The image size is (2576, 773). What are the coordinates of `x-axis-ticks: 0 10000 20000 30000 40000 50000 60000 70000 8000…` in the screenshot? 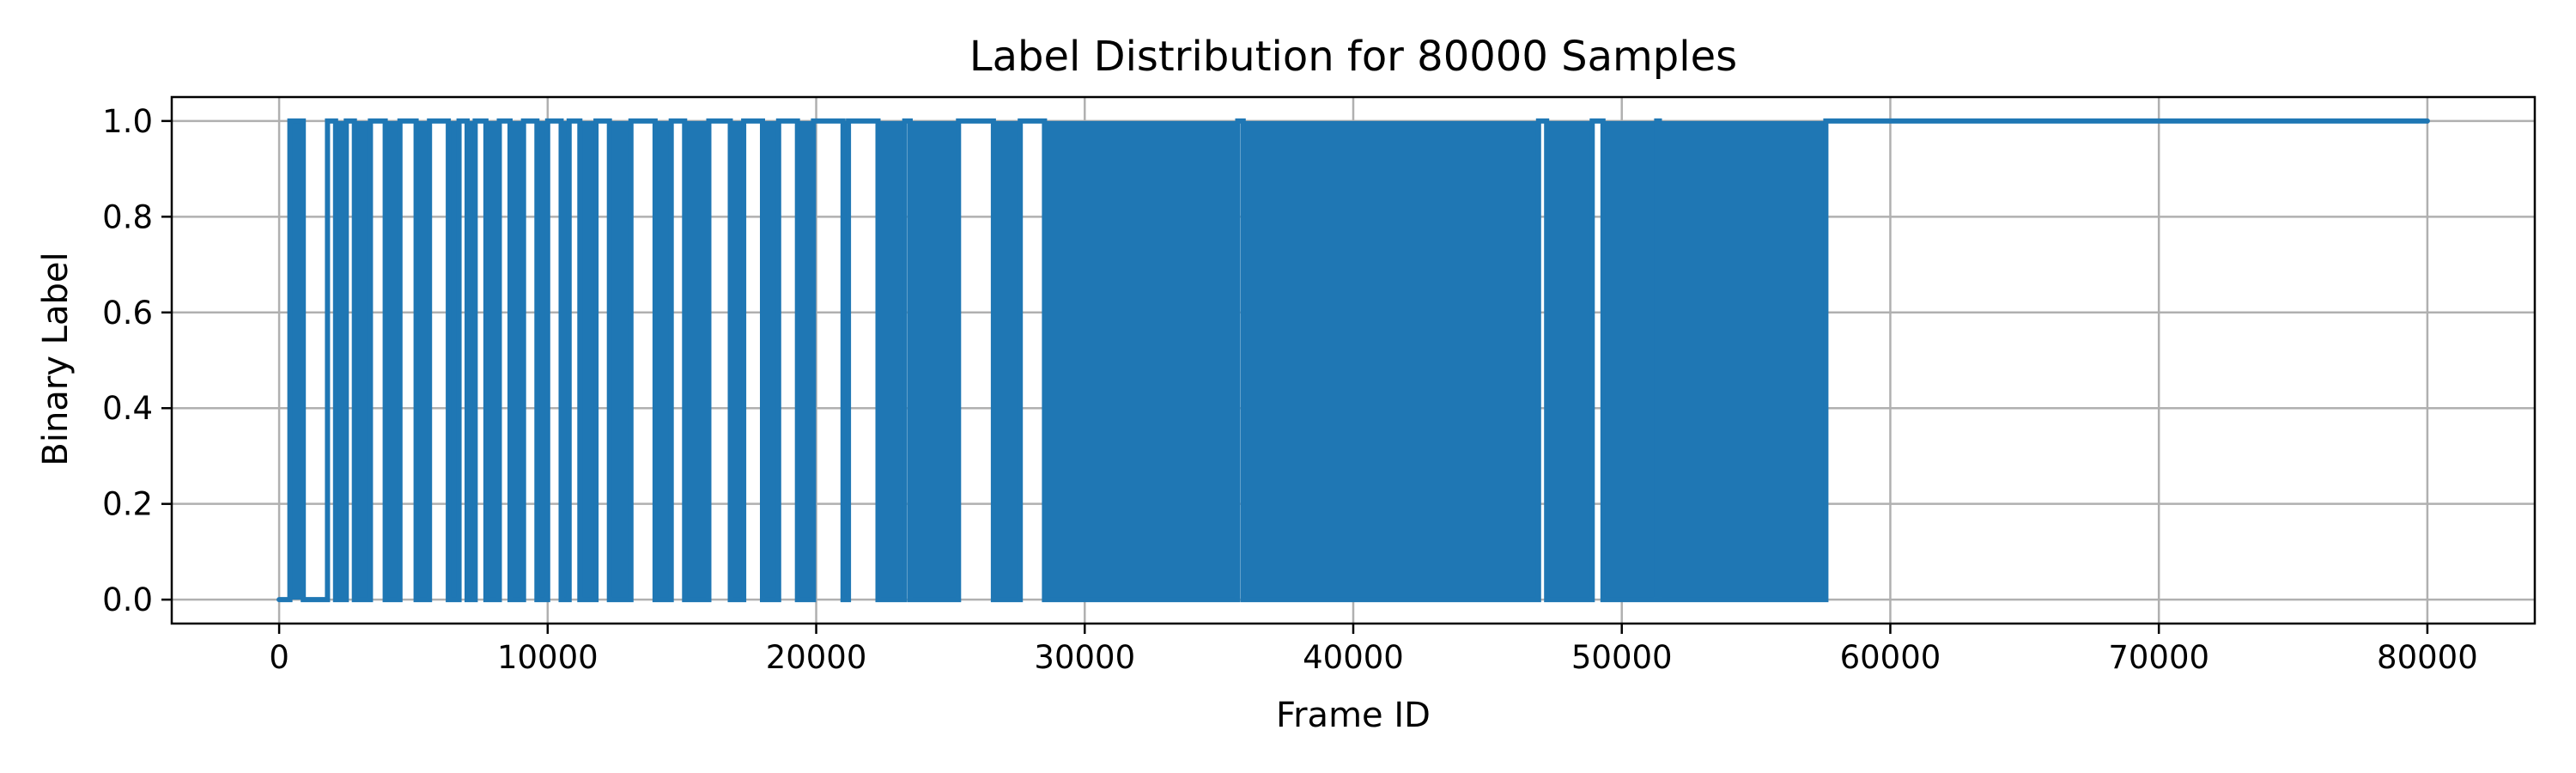 It's located at (1374, 650).